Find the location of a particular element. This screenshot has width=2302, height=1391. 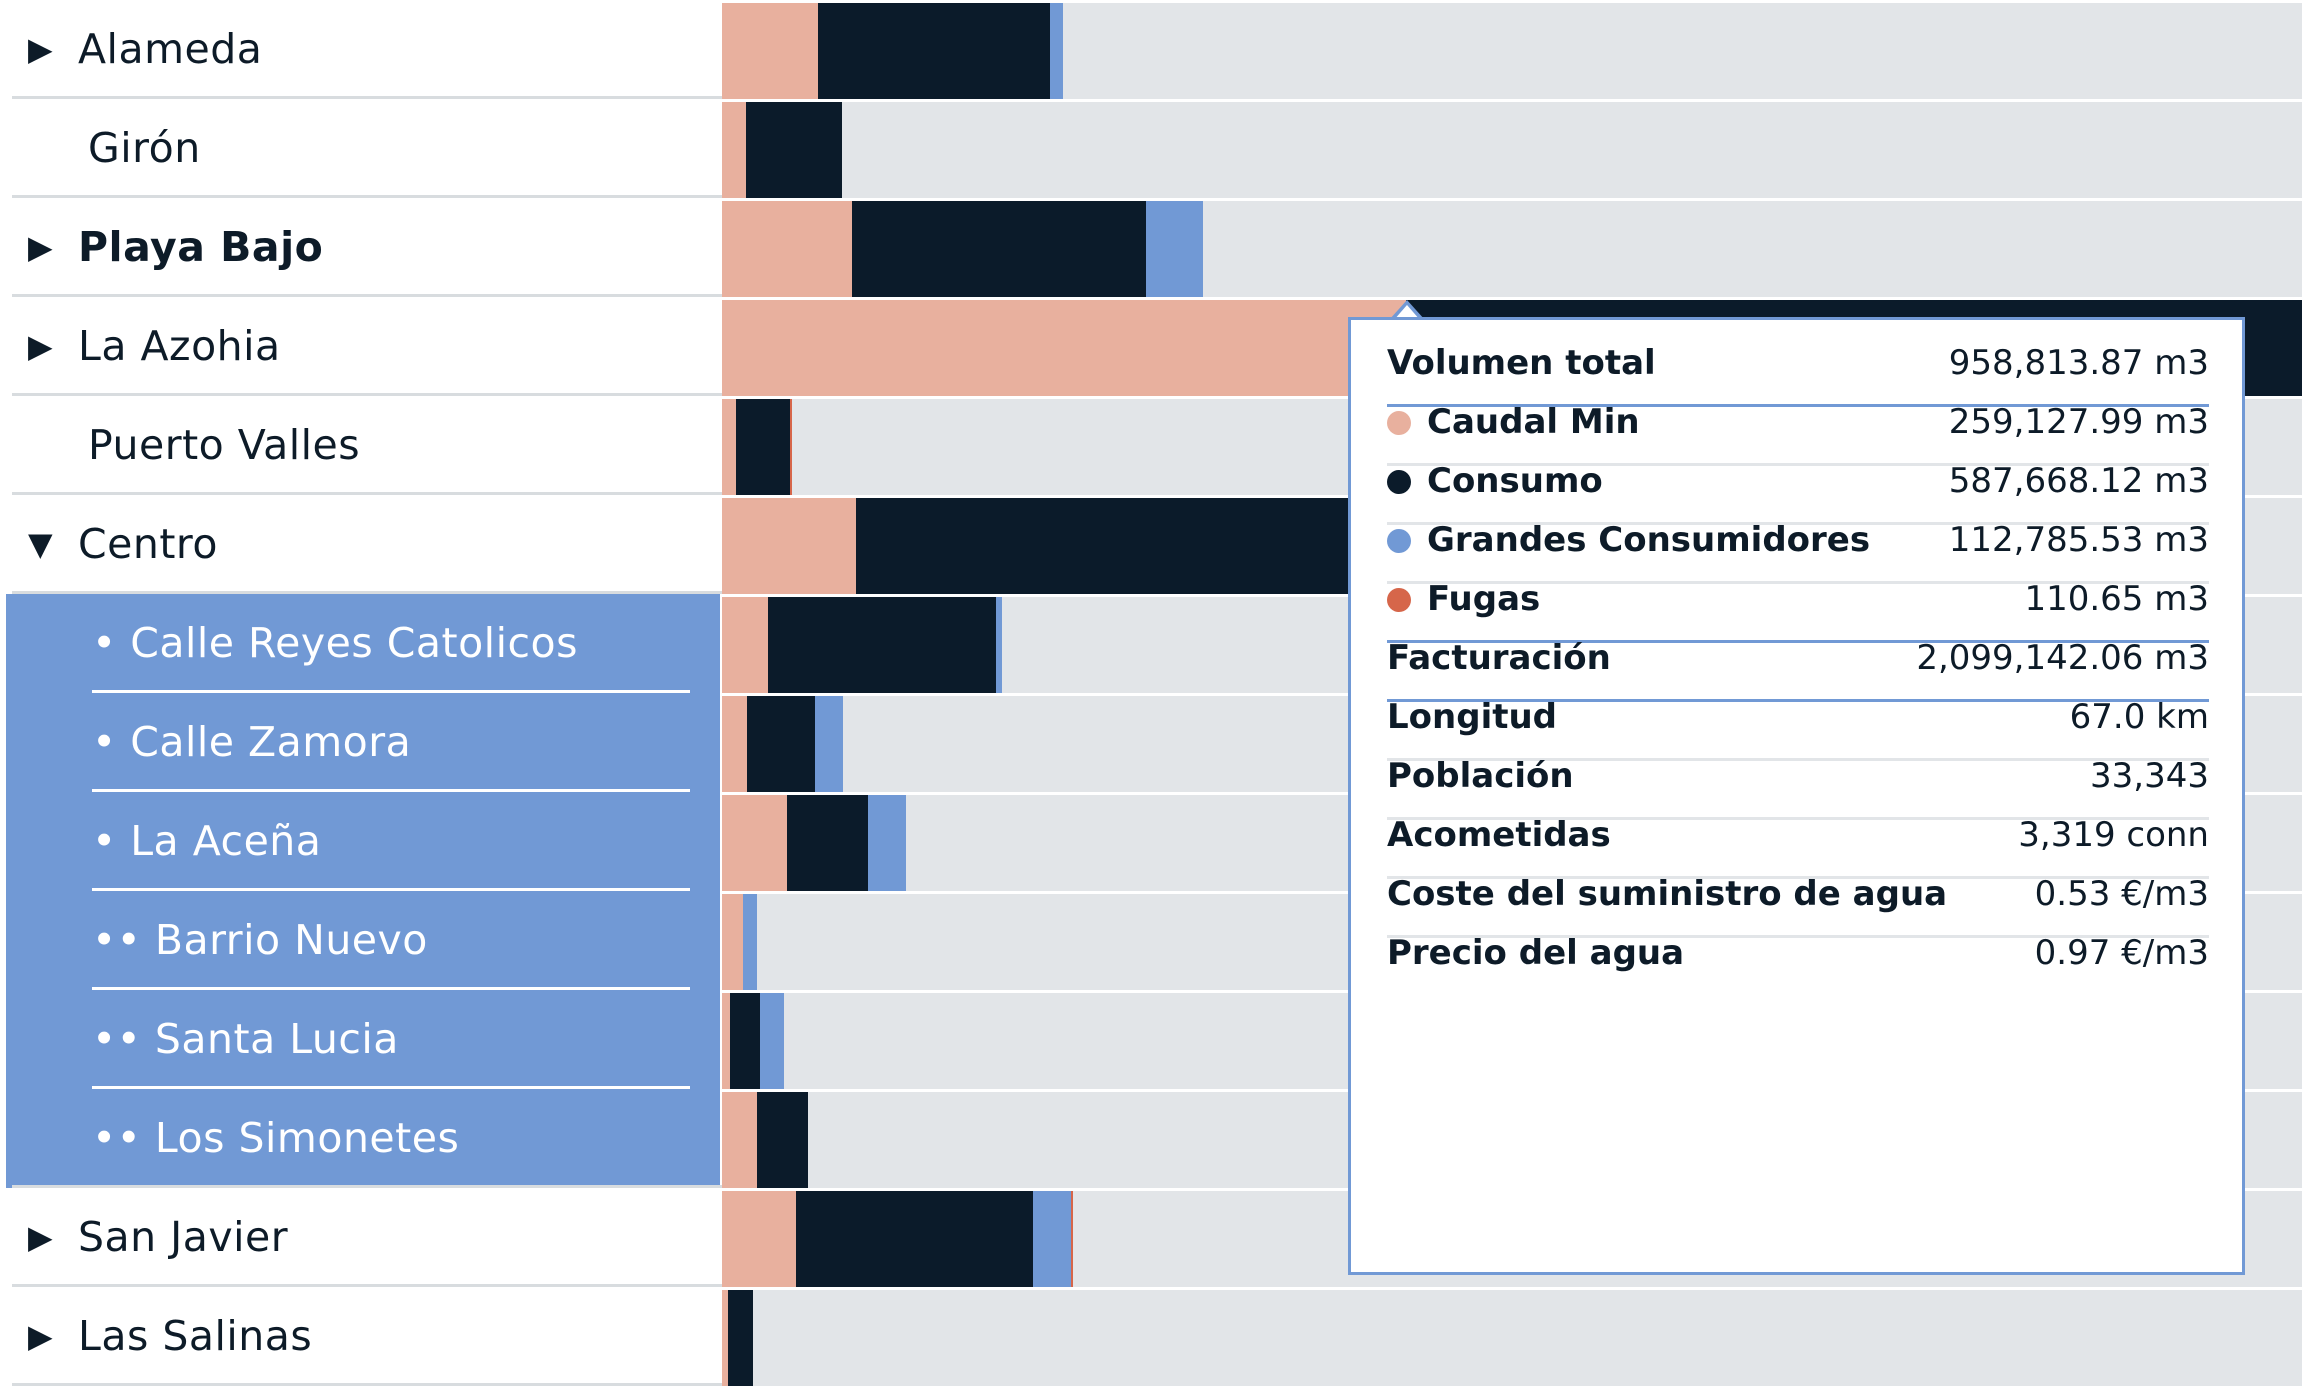

sector-row-label-cell: •• Los Simonetes is located at coordinates (366, 1138).